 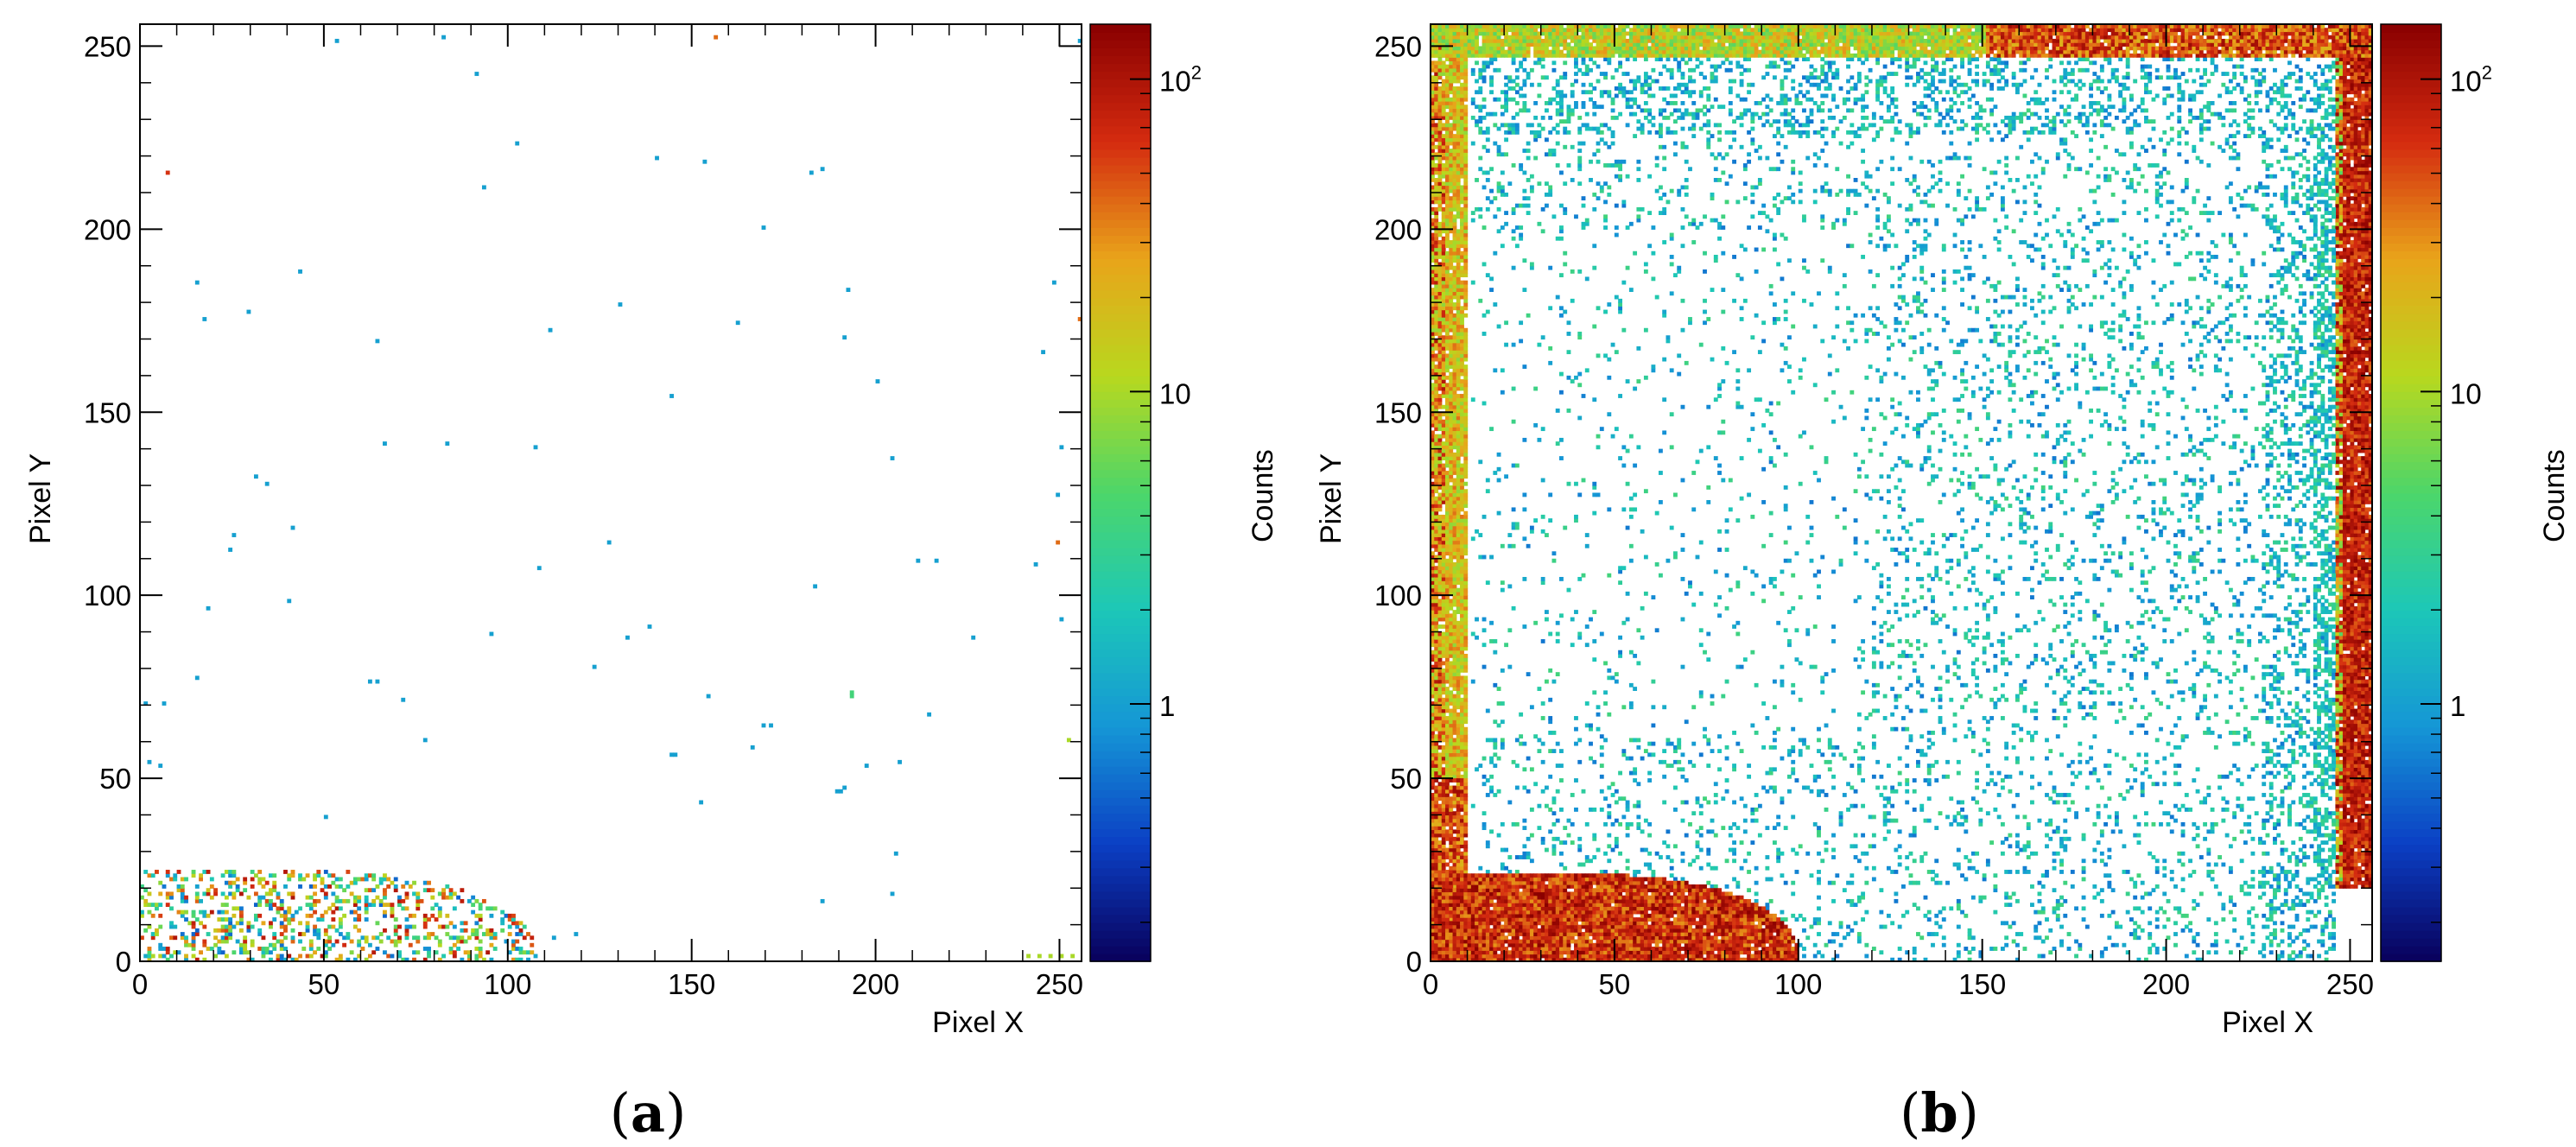 What do you see at coordinates (107, 229) in the screenshot?
I see `y-tick-label: 200` at bounding box center [107, 229].